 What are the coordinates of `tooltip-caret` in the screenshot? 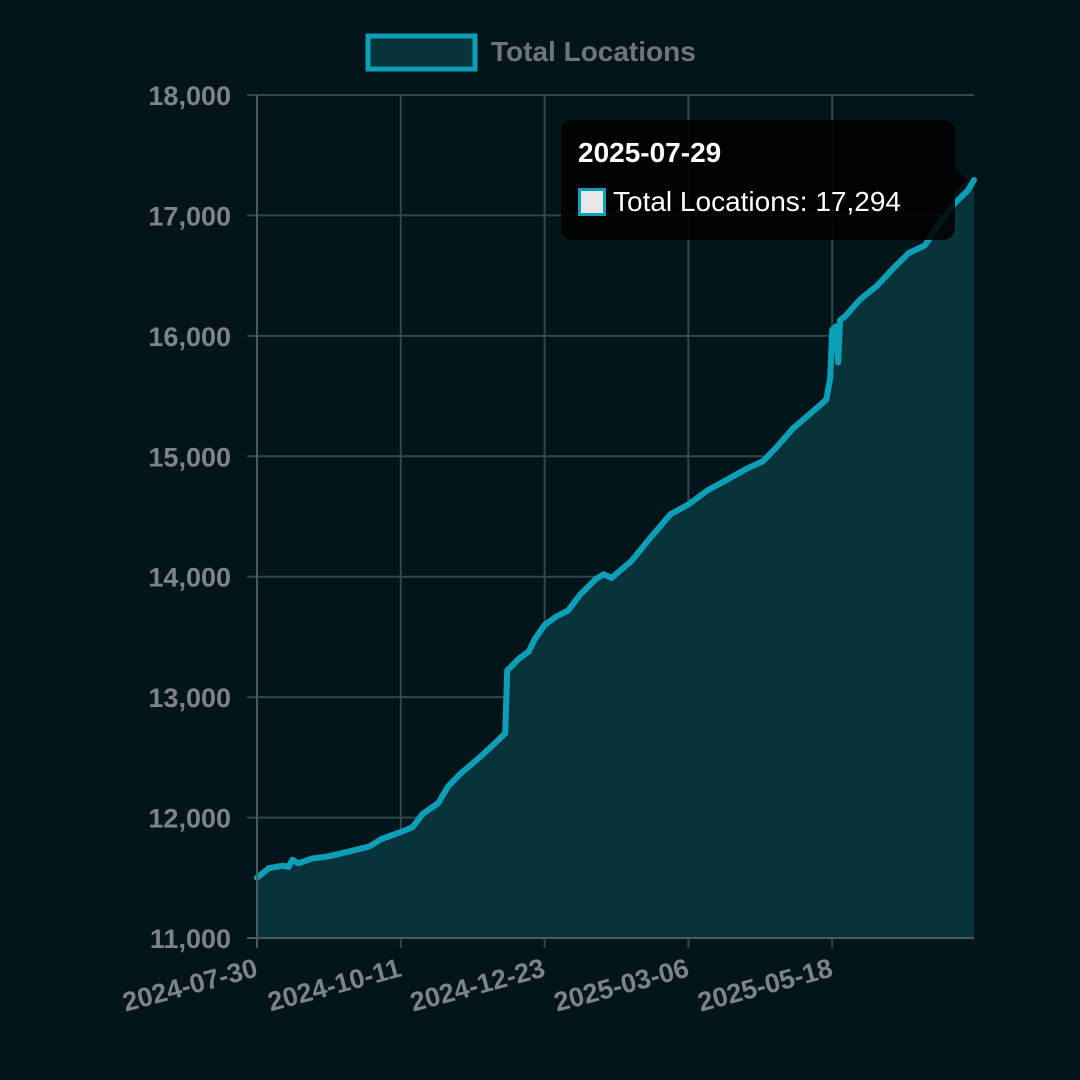 It's located at (961, 180).